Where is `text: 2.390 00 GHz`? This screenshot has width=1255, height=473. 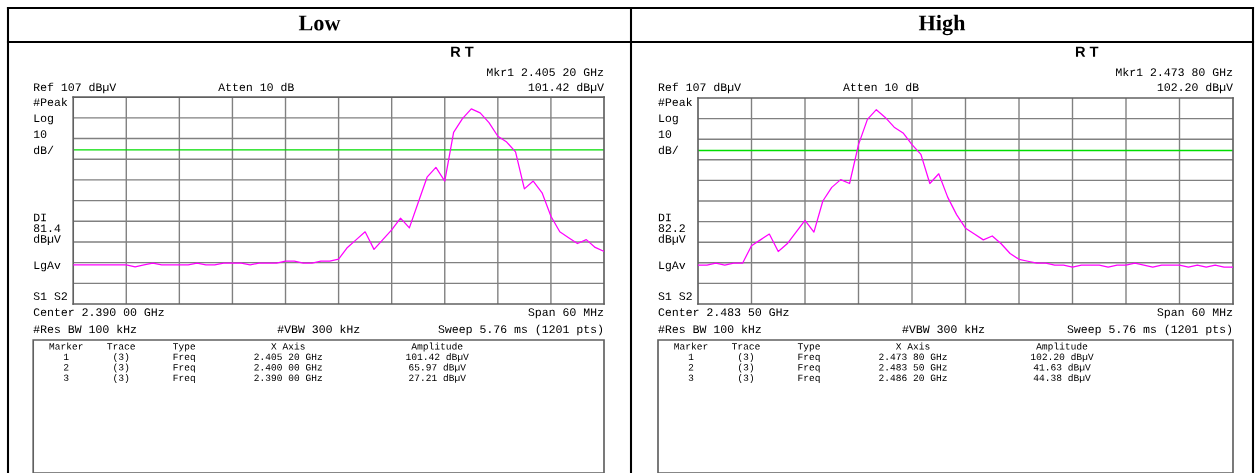 text: 2.390 00 GHz is located at coordinates (288, 378).